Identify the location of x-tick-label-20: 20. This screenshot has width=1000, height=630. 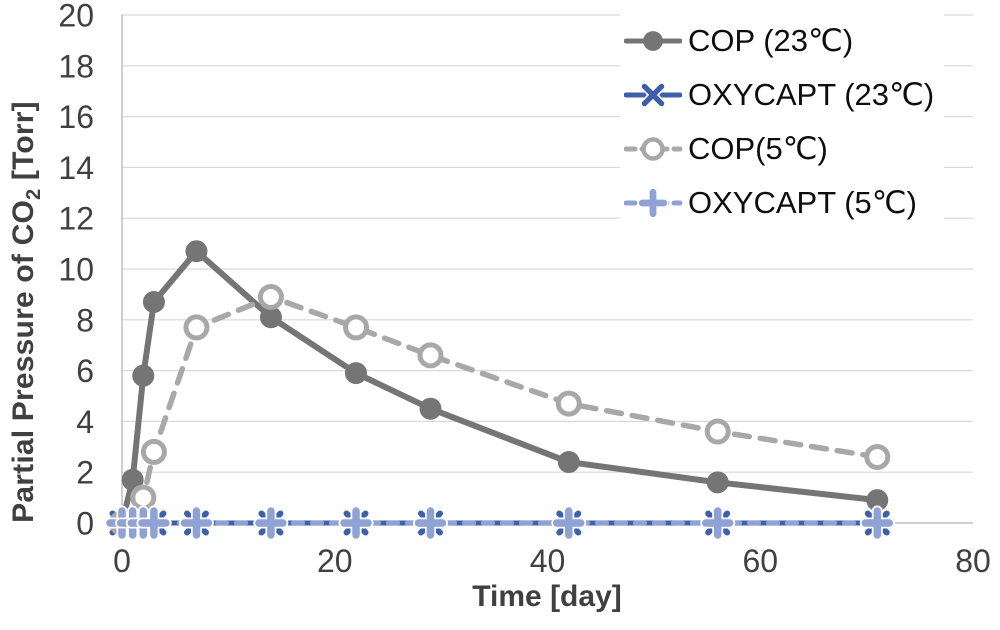
(335, 561).